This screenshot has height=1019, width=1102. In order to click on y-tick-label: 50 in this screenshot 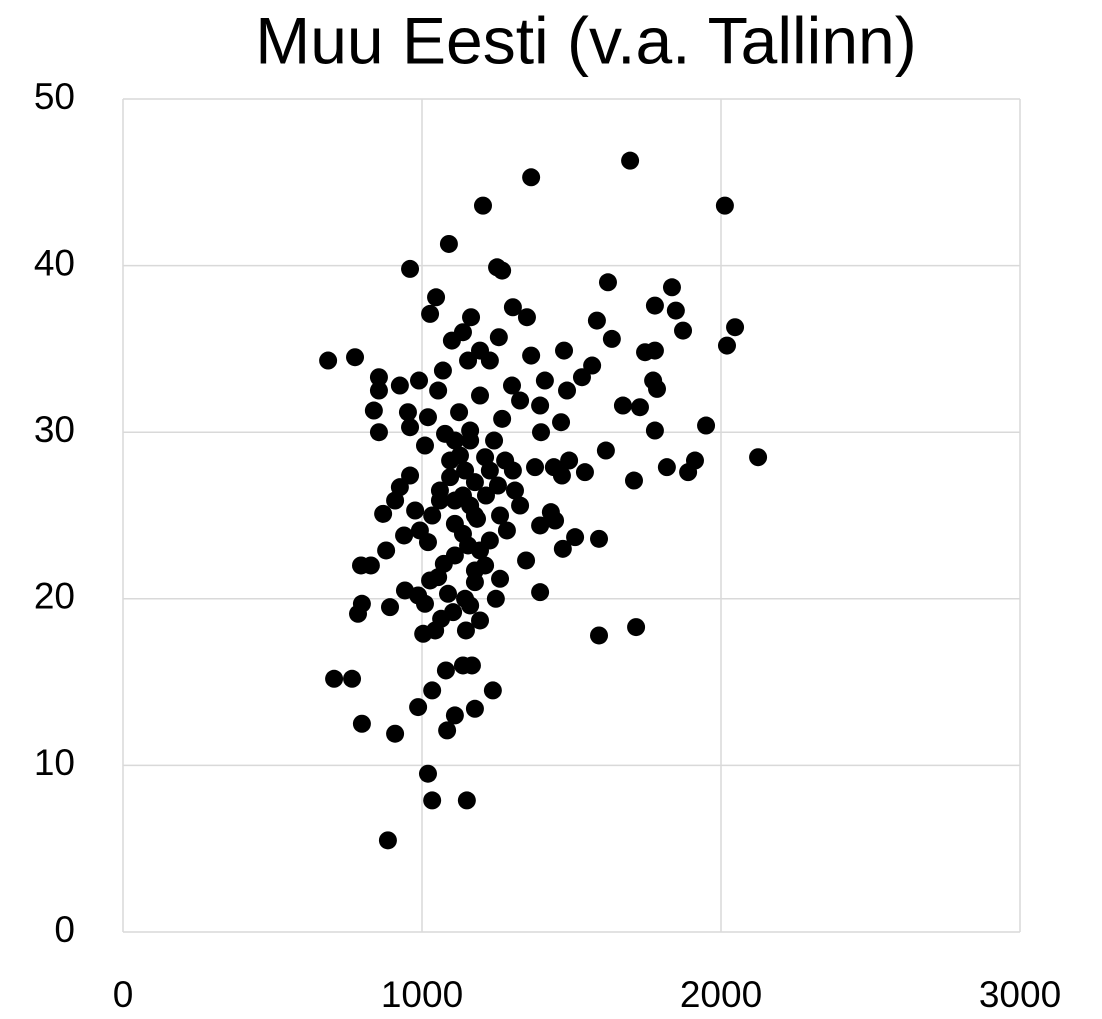, I will do `click(54, 96)`.